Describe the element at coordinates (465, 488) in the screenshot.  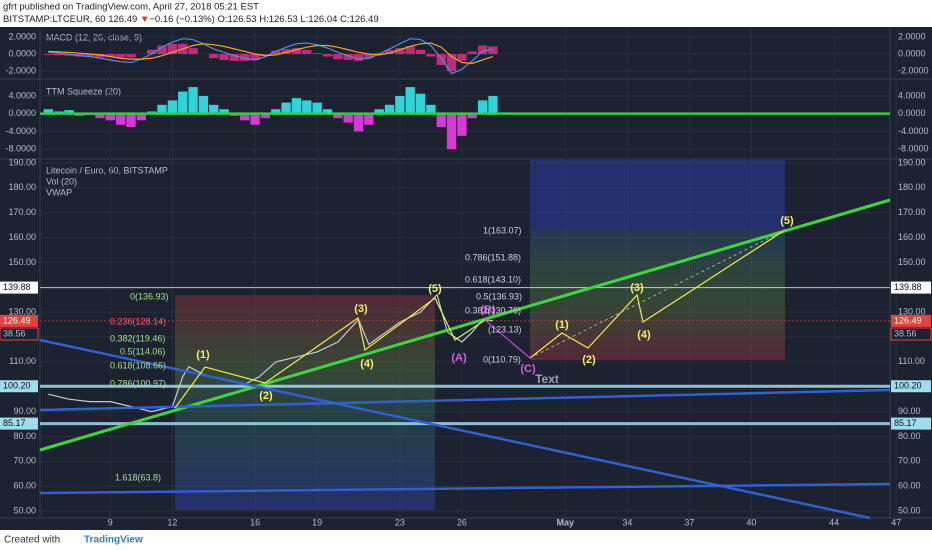
I see `trend-line` at that location.